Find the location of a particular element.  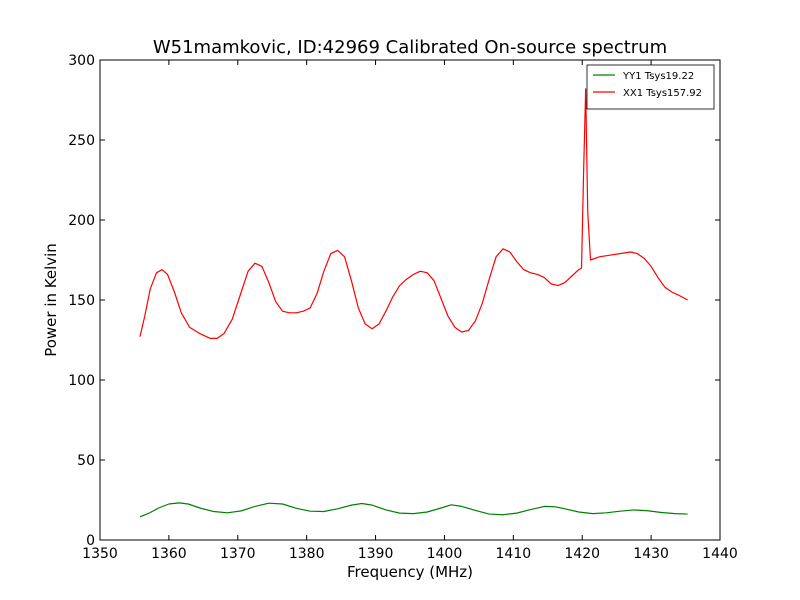

x-tick-label: 1400 is located at coordinates (445, 554).